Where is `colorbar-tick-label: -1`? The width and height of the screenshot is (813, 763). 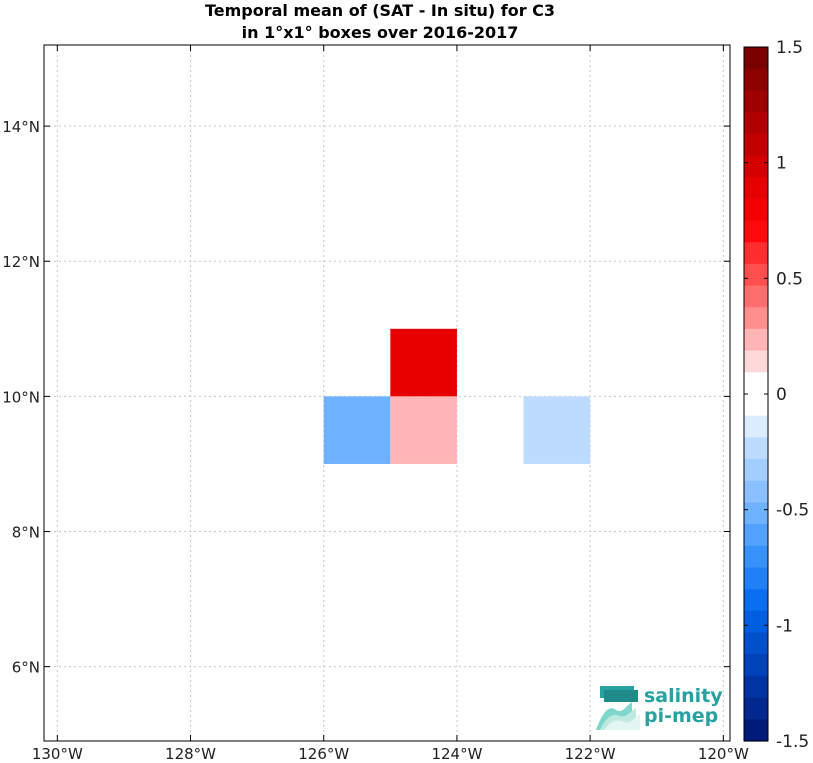 colorbar-tick-label: -1 is located at coordinates (784, 626).